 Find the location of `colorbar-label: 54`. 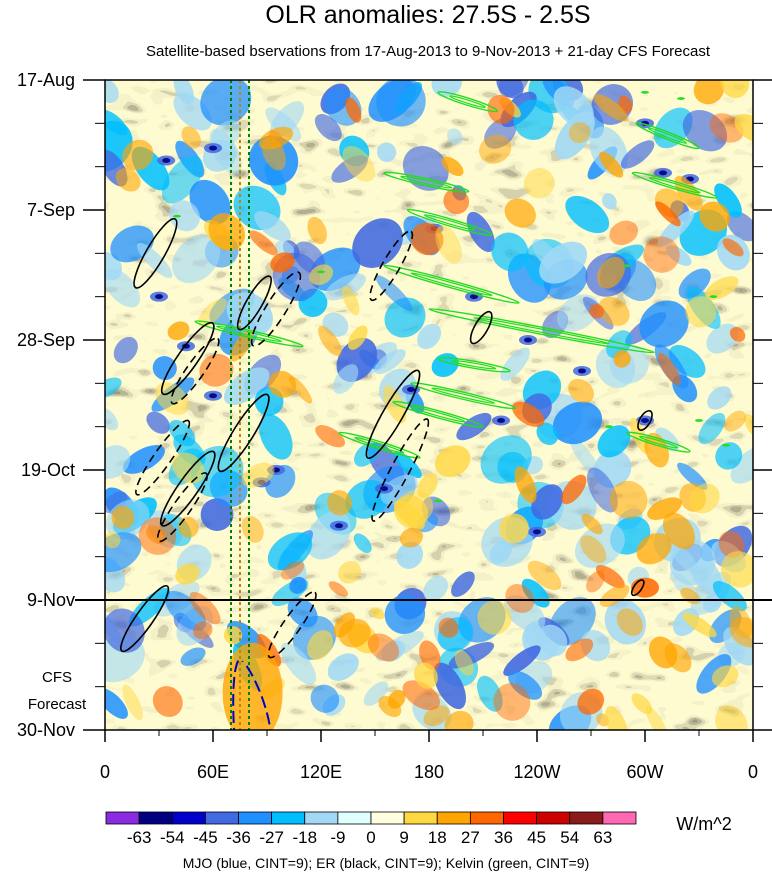

colorbar-label: 54 is located at coordinates (569, 837).